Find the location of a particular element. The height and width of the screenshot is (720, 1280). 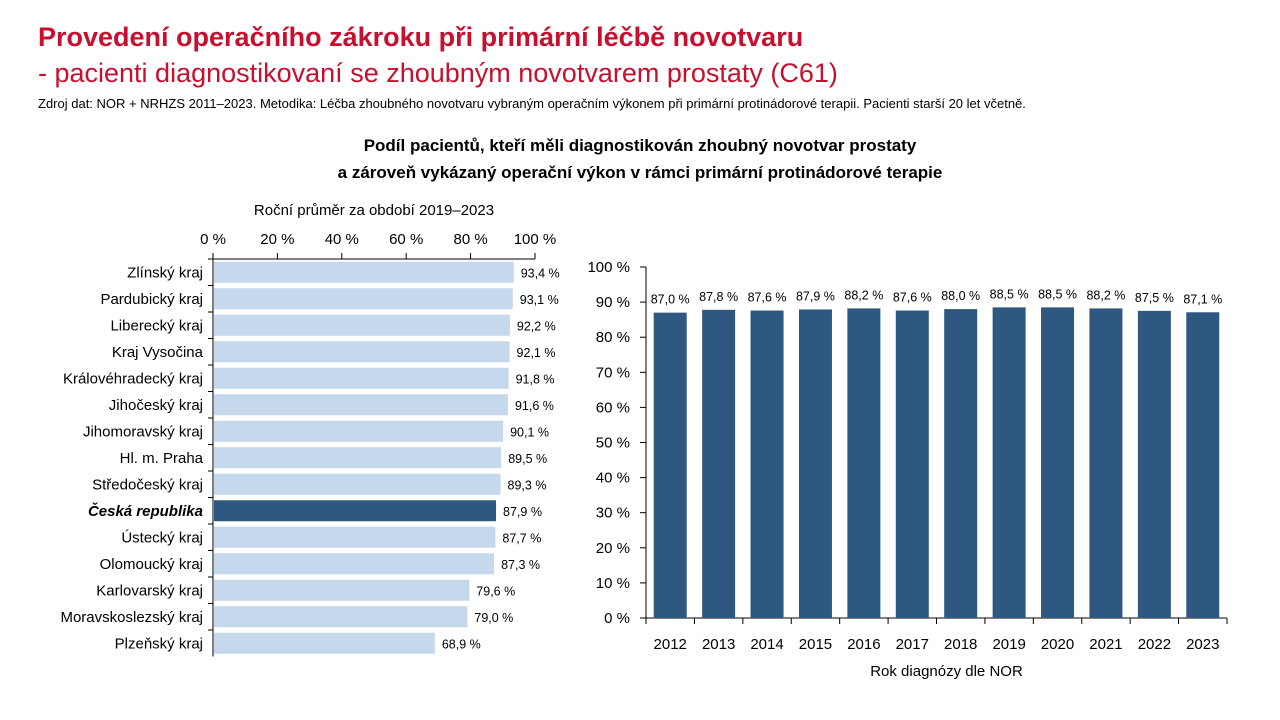

x-tick-label: 60 % is located at coordinates (406, 239).